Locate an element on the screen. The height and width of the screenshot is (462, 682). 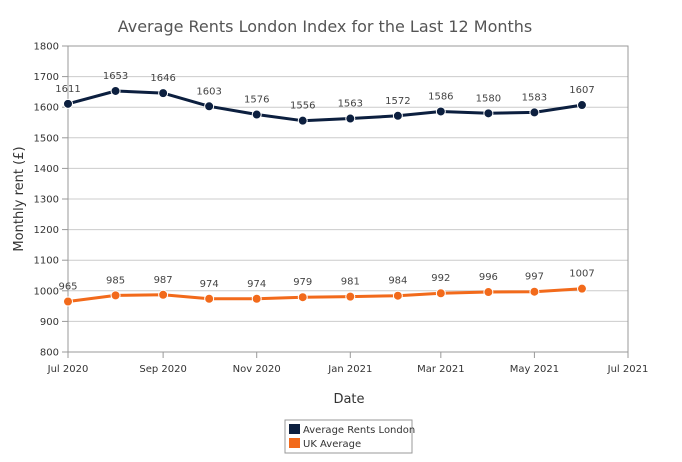
x-tick-label: Sep 2020 is located at coordinates (162, 369).